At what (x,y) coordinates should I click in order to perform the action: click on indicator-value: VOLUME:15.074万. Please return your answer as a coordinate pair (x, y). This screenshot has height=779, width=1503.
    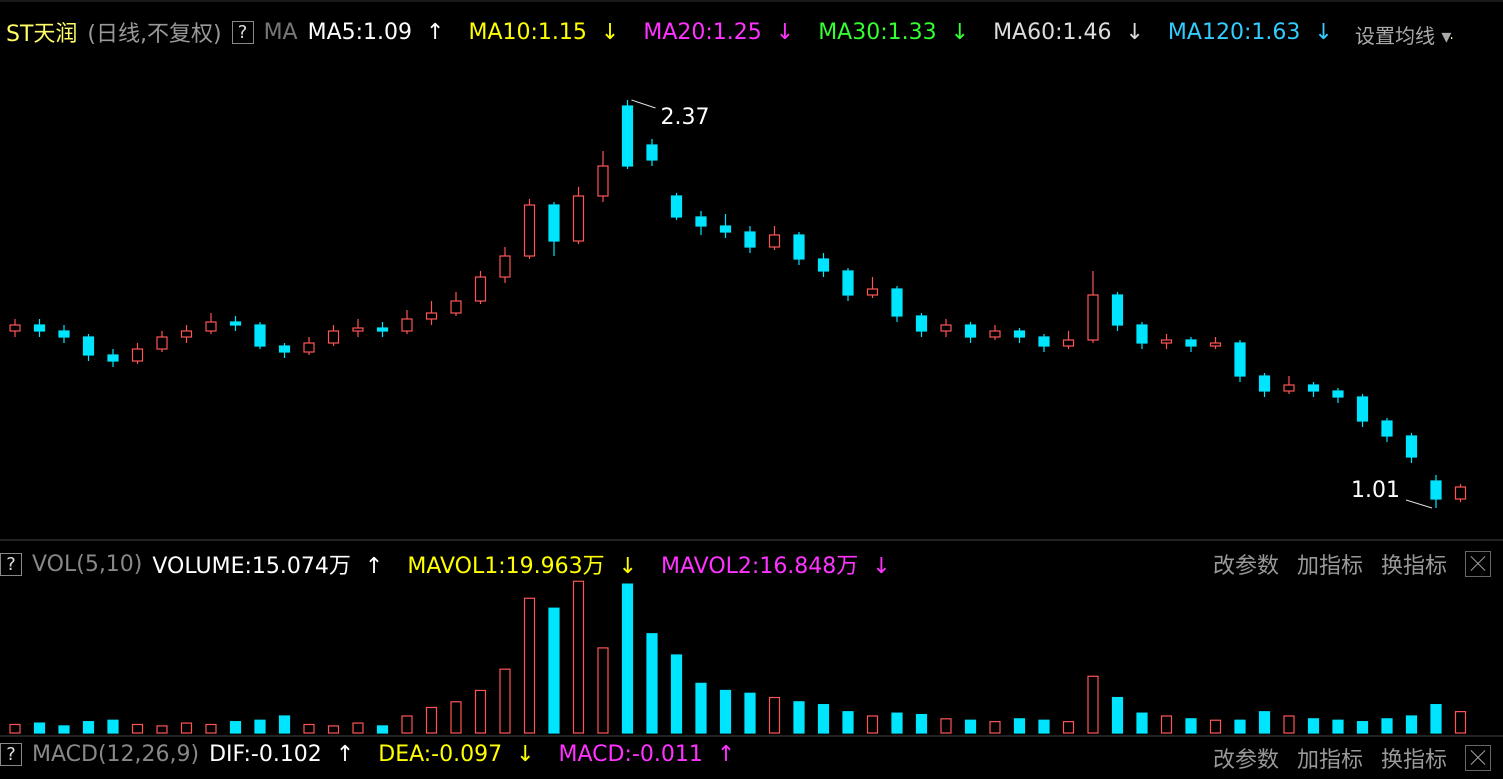
    Looking at the image, I should click on (251, 566).